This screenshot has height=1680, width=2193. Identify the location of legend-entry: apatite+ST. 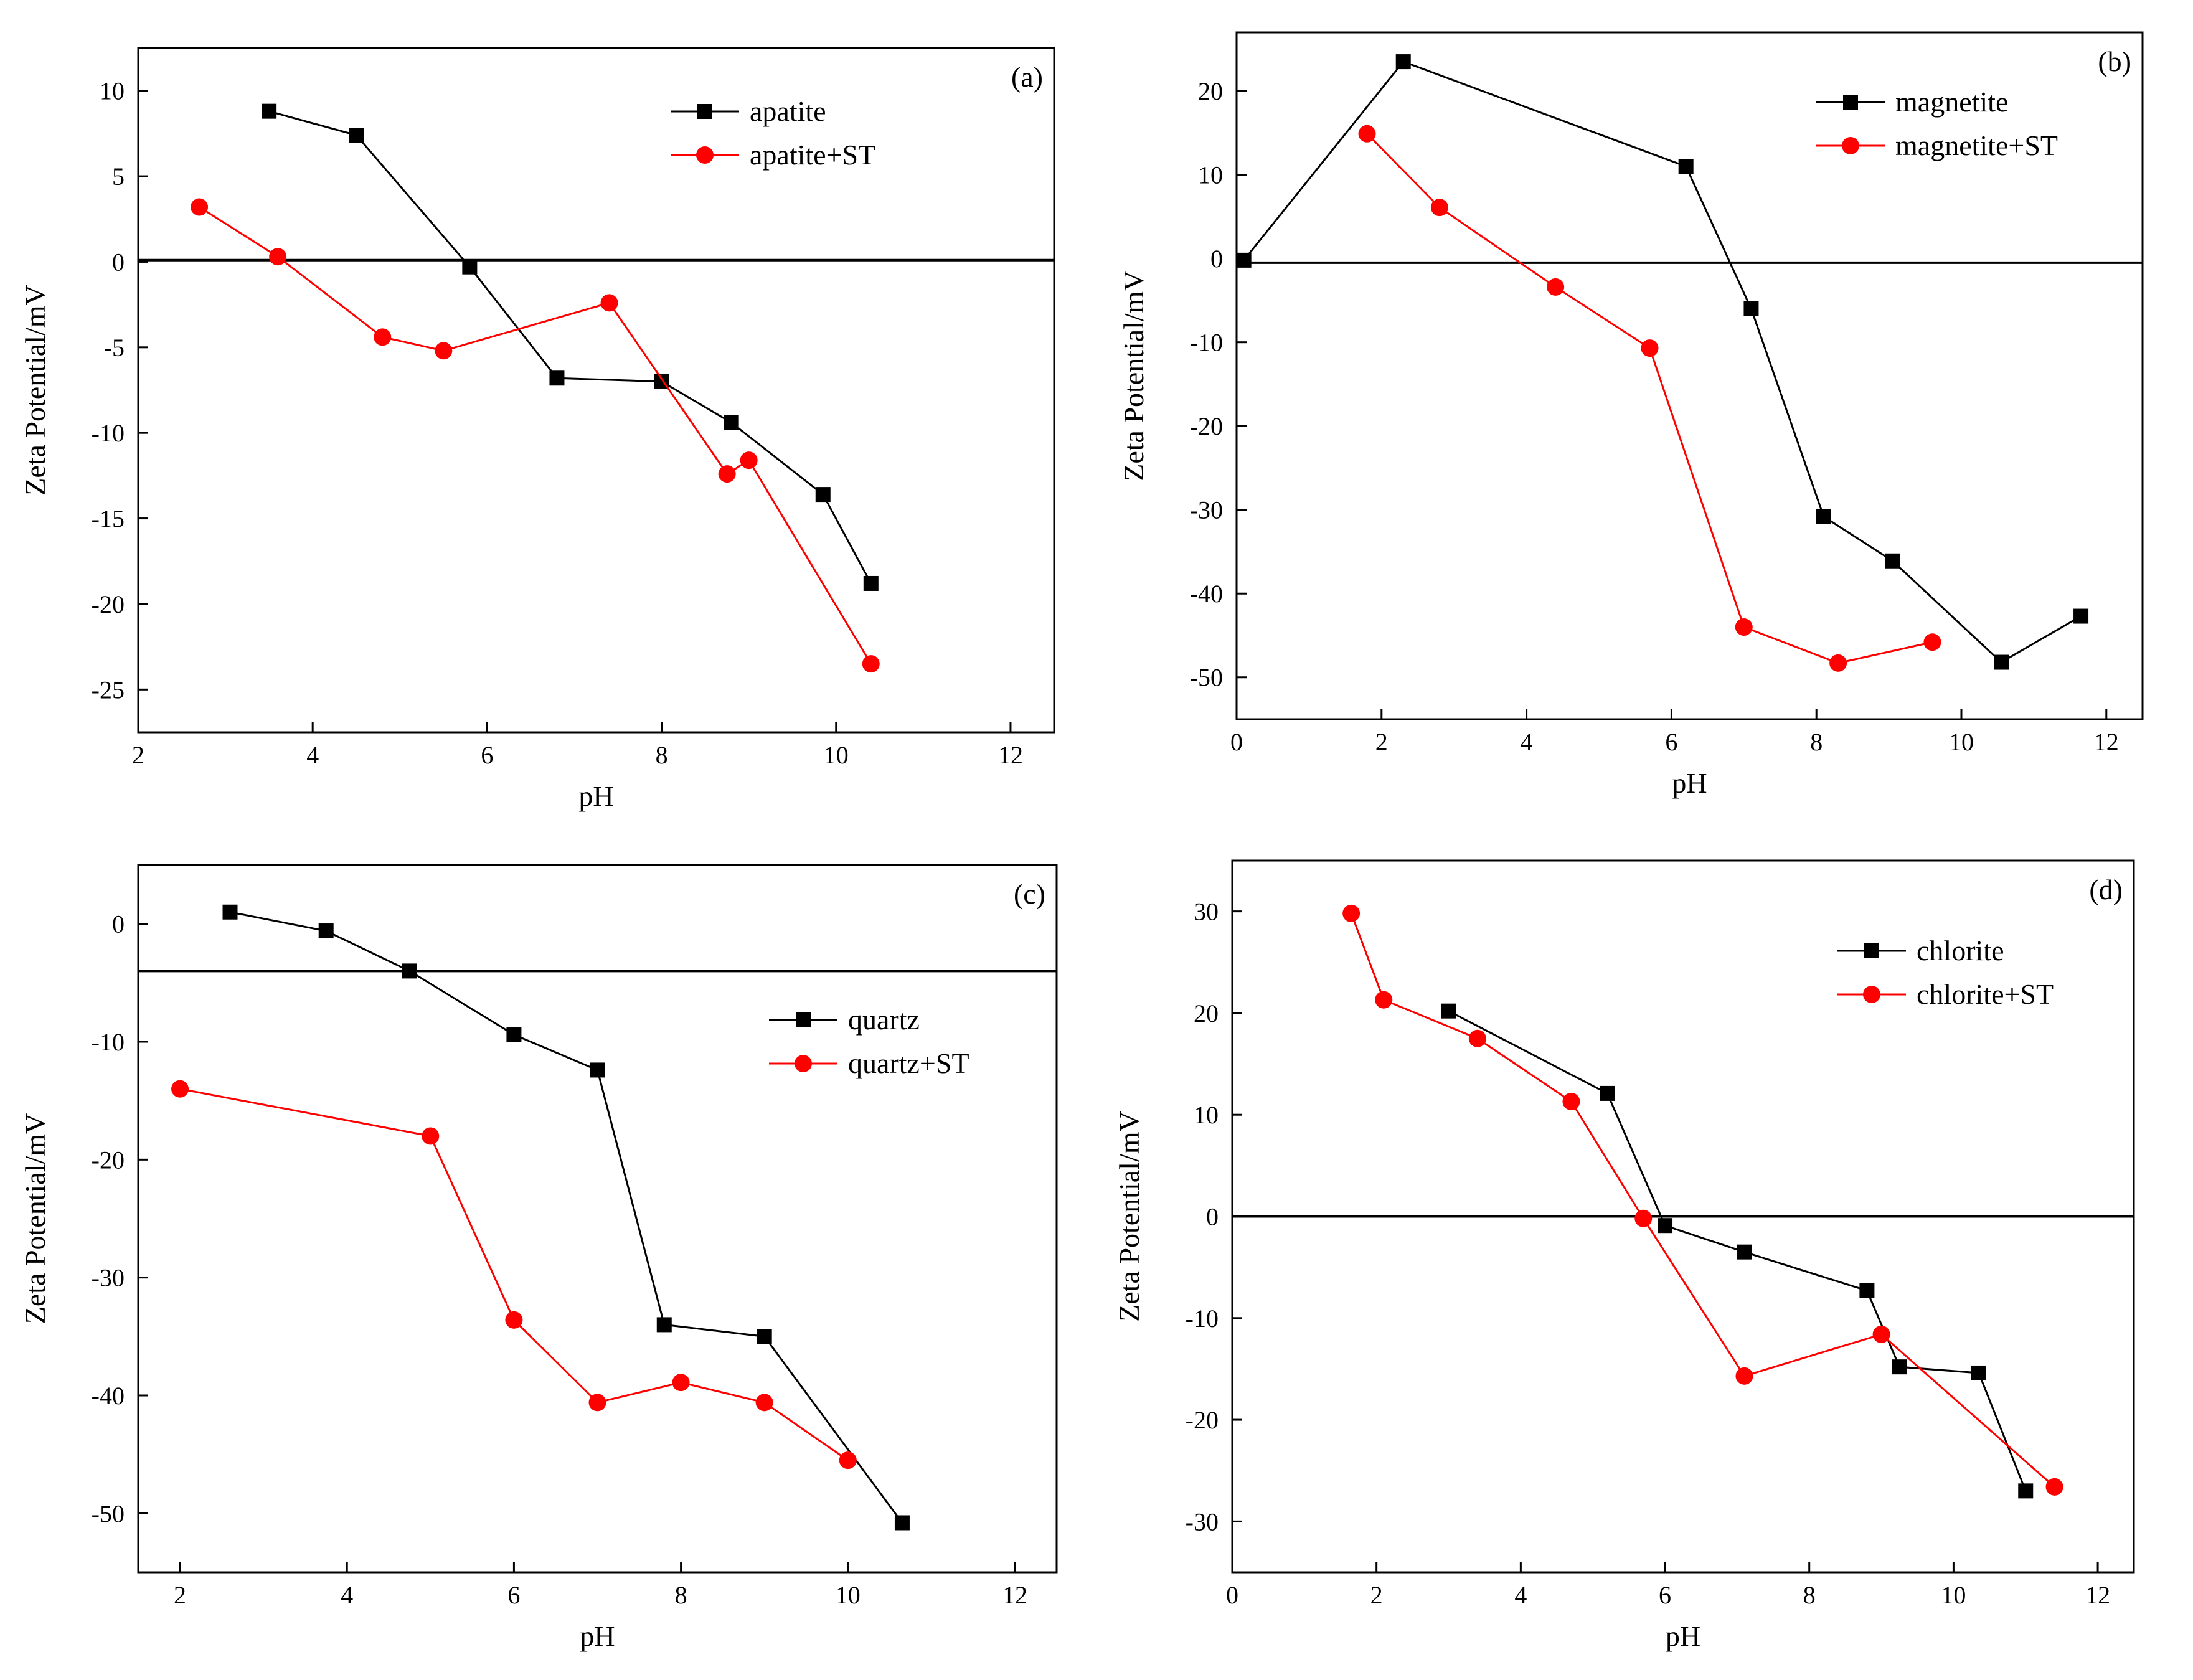
(773, 155).